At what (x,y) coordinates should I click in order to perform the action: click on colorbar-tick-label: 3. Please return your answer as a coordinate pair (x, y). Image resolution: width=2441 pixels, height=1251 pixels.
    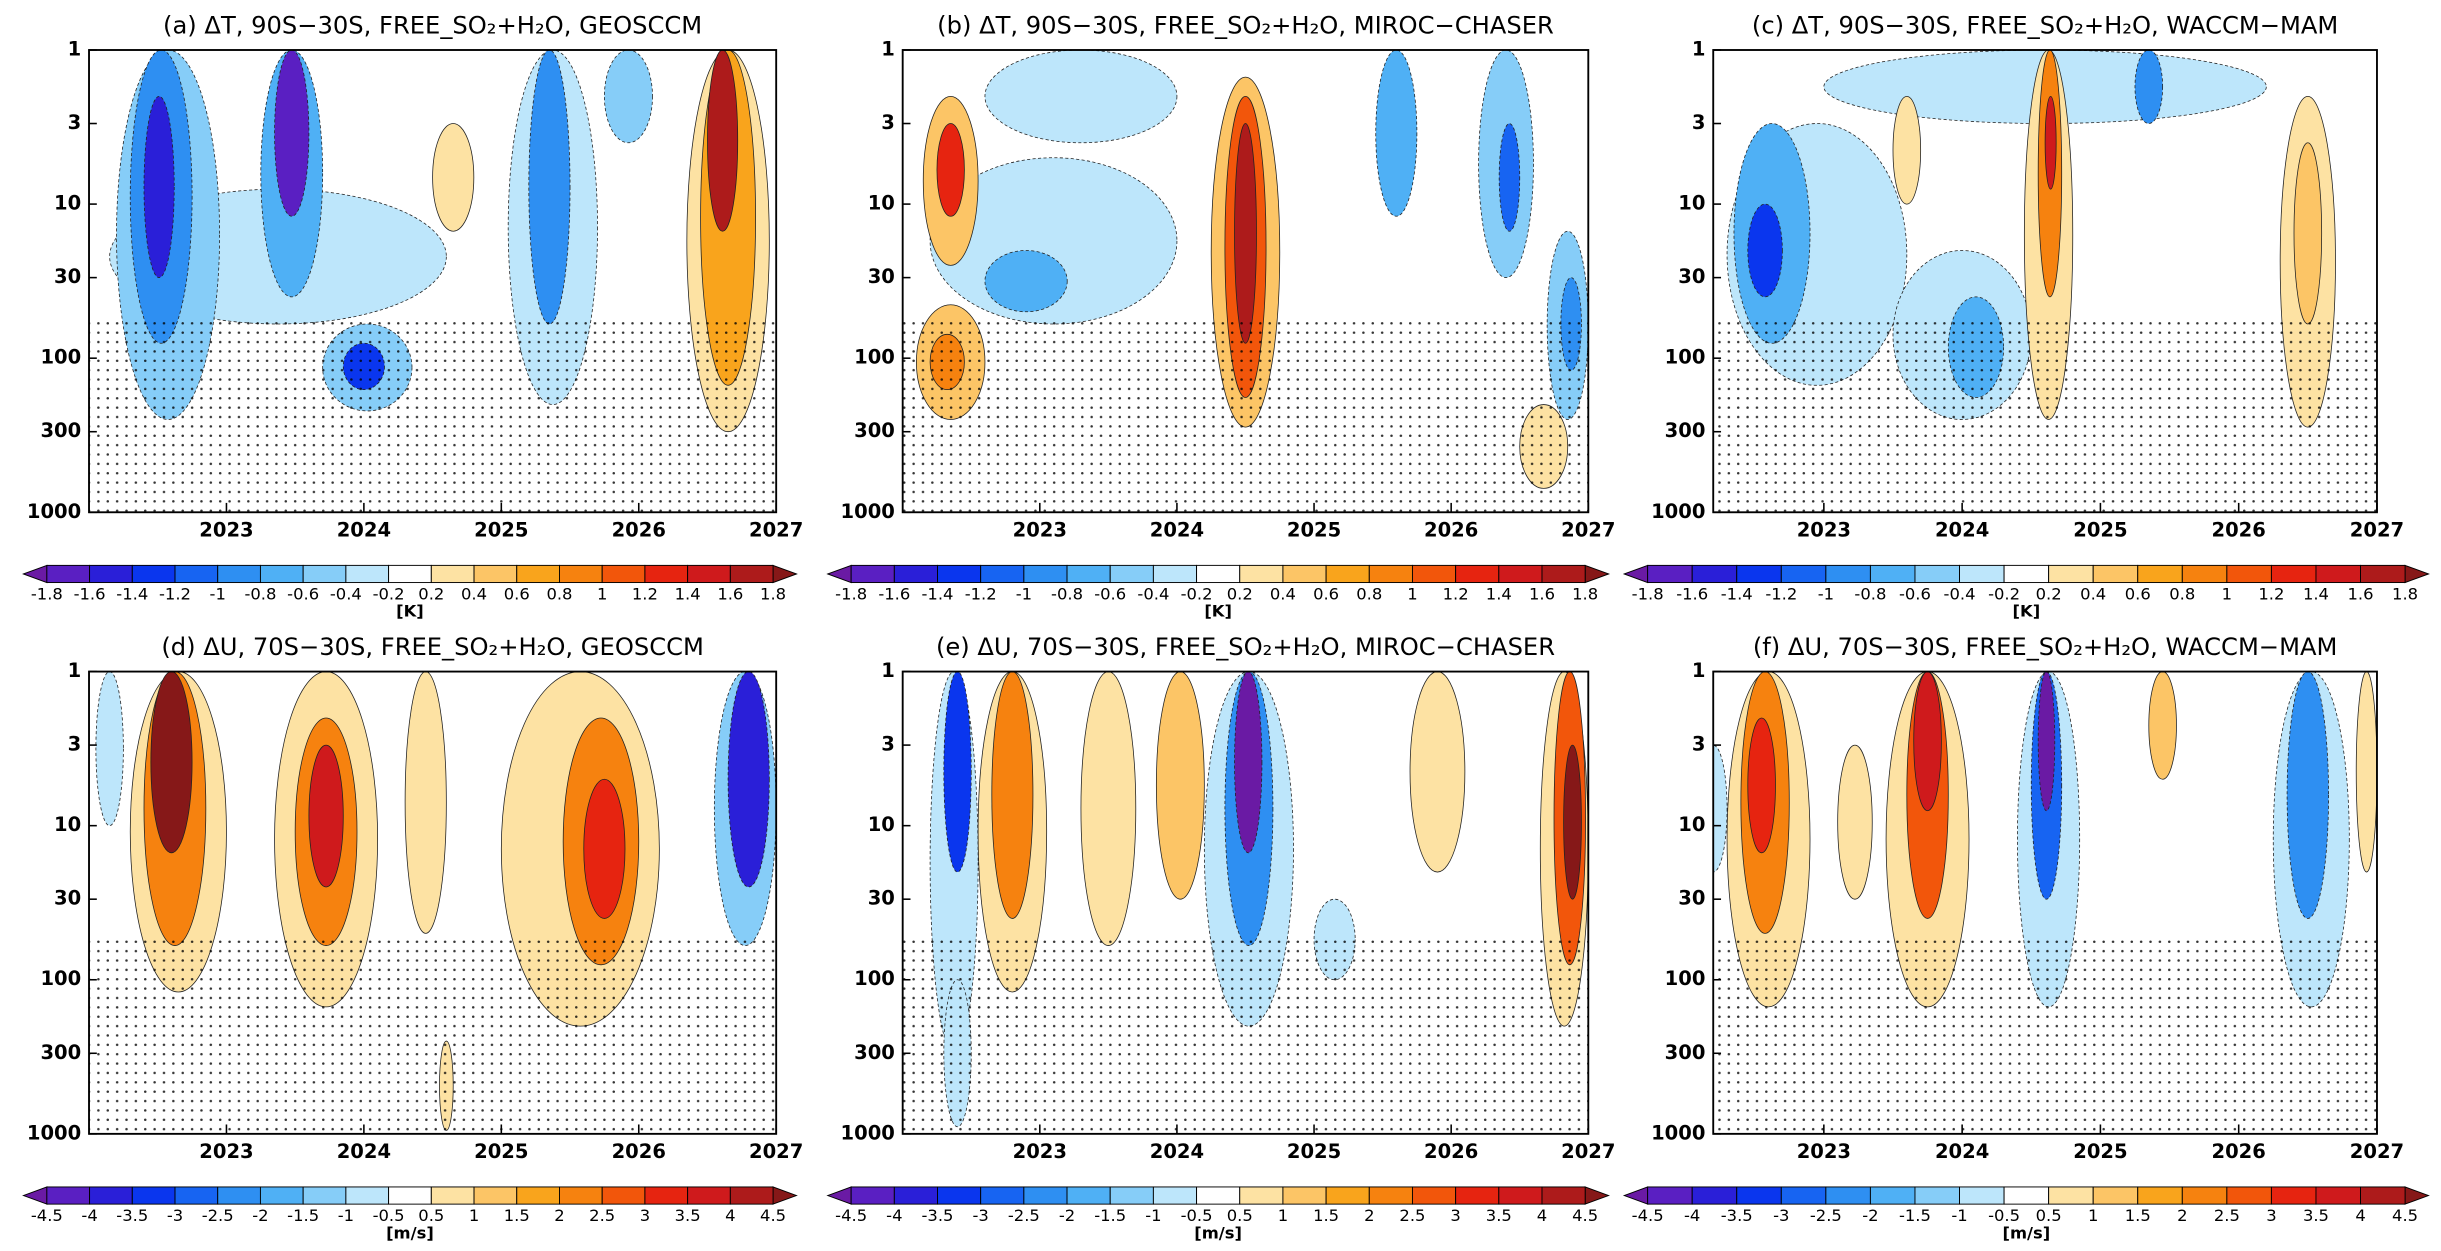
    Looking at the image, I should click on (1455, 1215).